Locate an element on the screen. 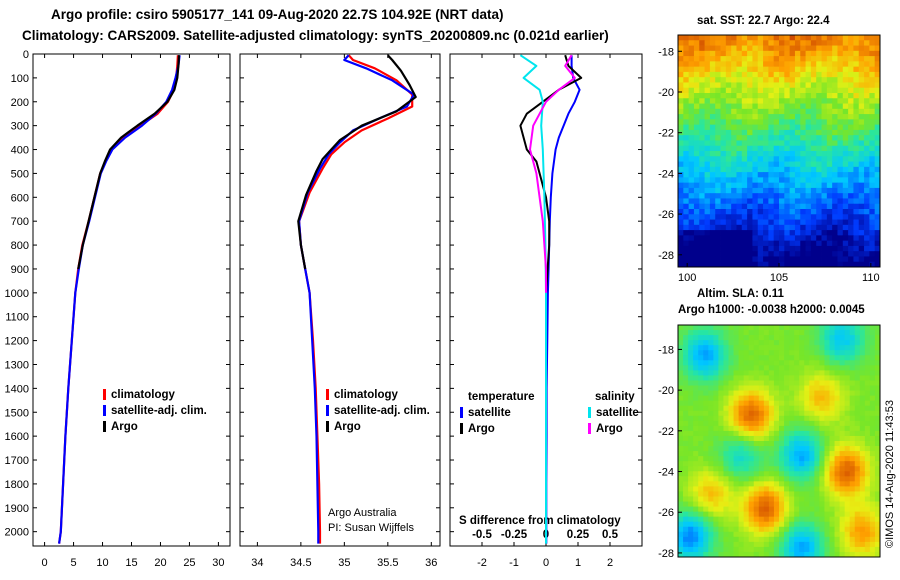  legend-label: climatology is located at coordinates (366, 395).